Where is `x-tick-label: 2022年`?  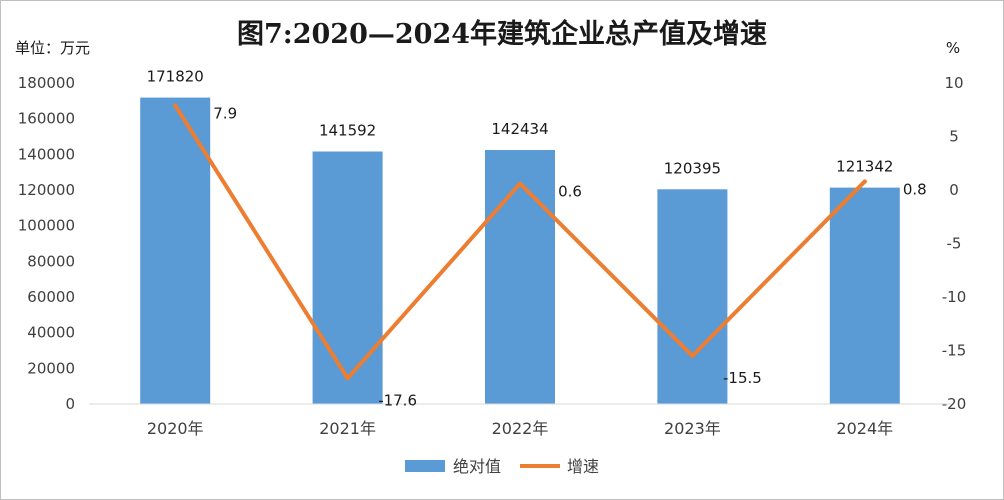 x-tick-label: 2022年 is located at coordinates (520, 428).